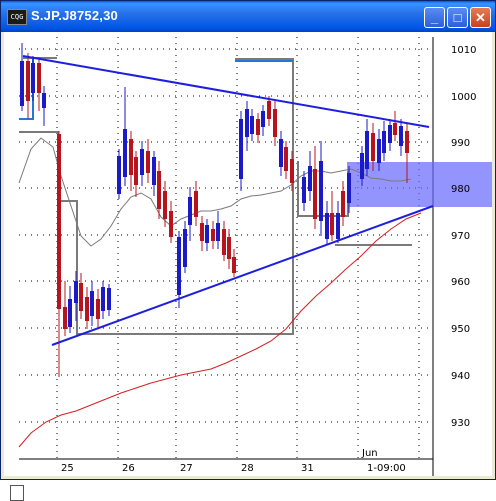 This screenshot has width=496, height=501. Describe the element at coordinates (74, 15) in the screenshot. I see `window-title: S.JP.J8752,30` at that location.